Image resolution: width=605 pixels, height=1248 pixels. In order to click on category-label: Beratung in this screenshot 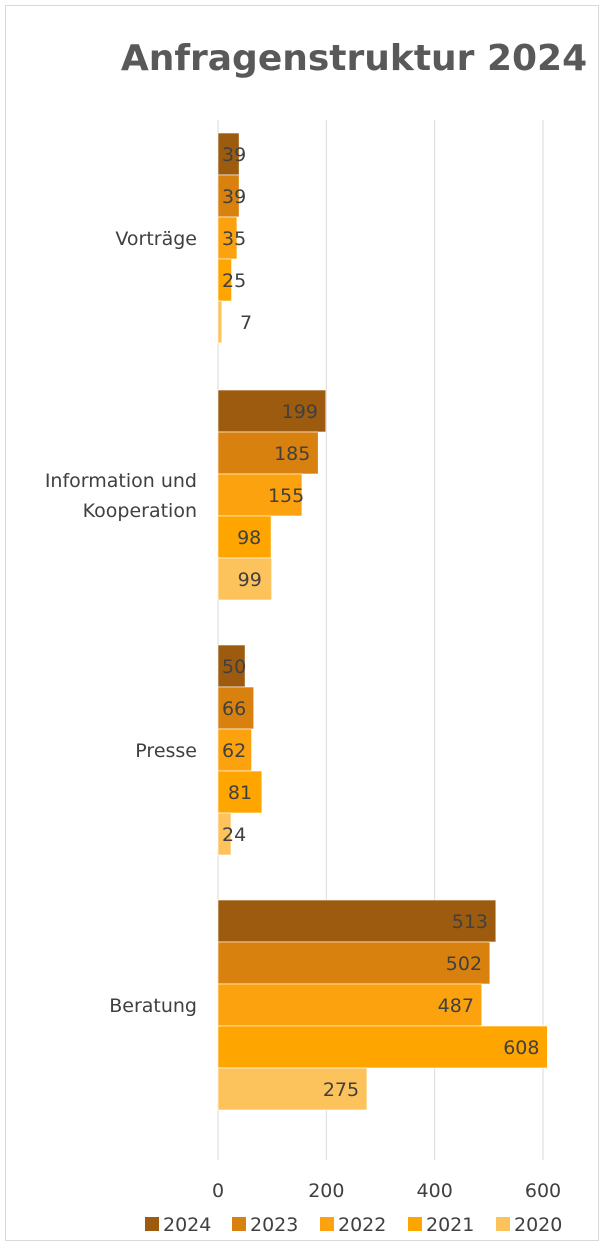, I will do `click(153, 1006)`.